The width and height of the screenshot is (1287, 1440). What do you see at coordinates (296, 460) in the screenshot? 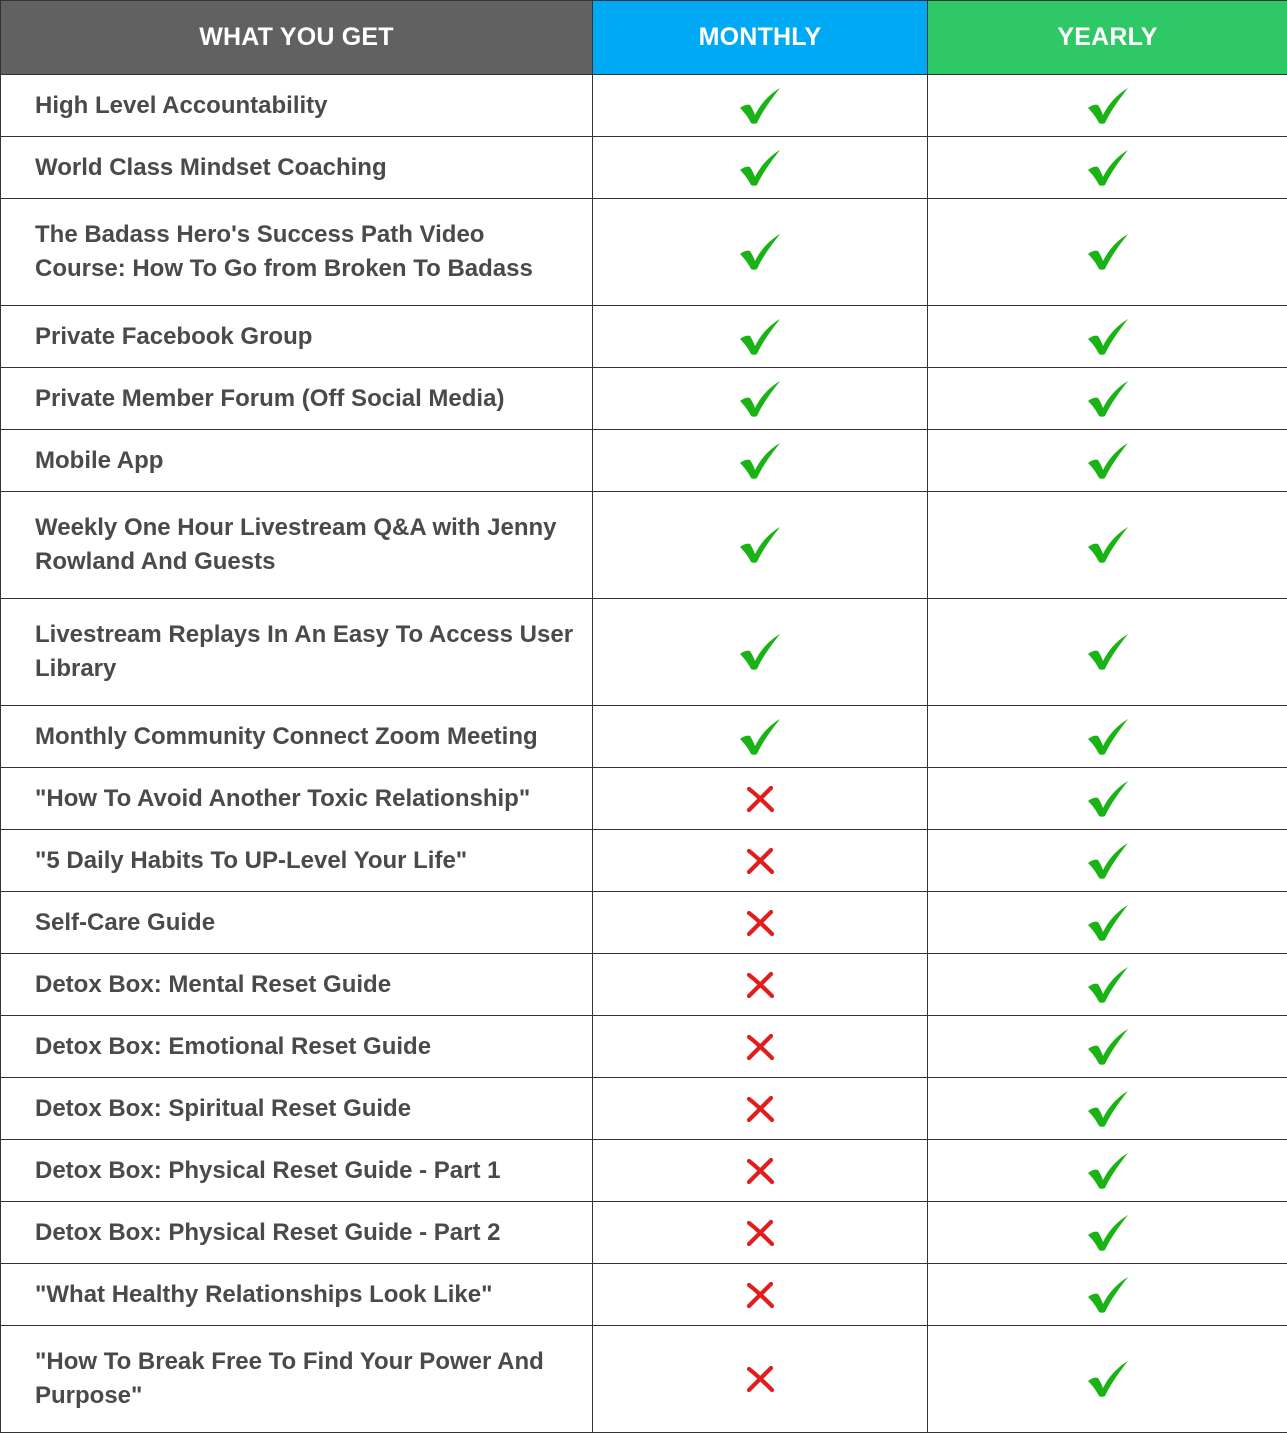
I see `feature-label: Mobile App` at bounding box center [296, 460].